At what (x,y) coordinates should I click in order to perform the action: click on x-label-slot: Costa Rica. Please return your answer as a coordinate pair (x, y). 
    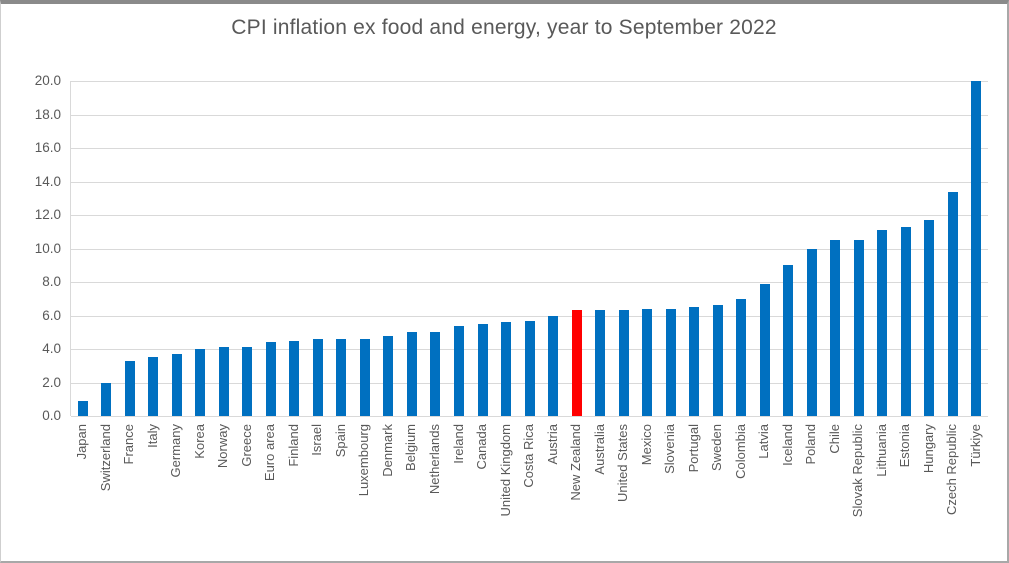
    Looking at the image, I should click on (529, 456).